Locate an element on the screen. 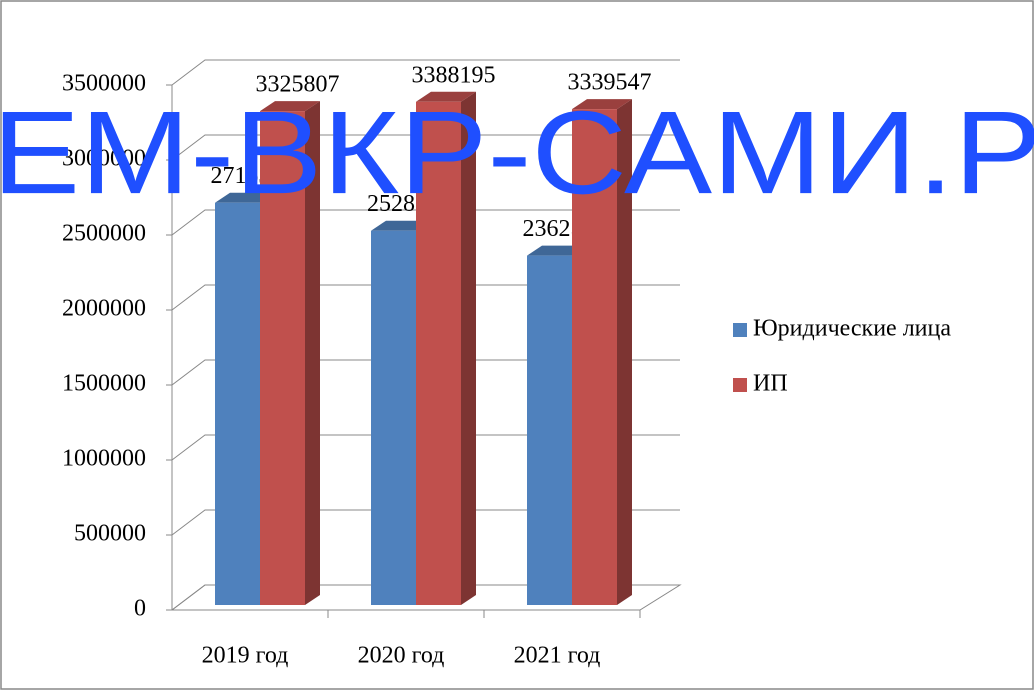 The image size is (1034, 690). legend-label: Юридические лица is located at coordinates (852, 329).